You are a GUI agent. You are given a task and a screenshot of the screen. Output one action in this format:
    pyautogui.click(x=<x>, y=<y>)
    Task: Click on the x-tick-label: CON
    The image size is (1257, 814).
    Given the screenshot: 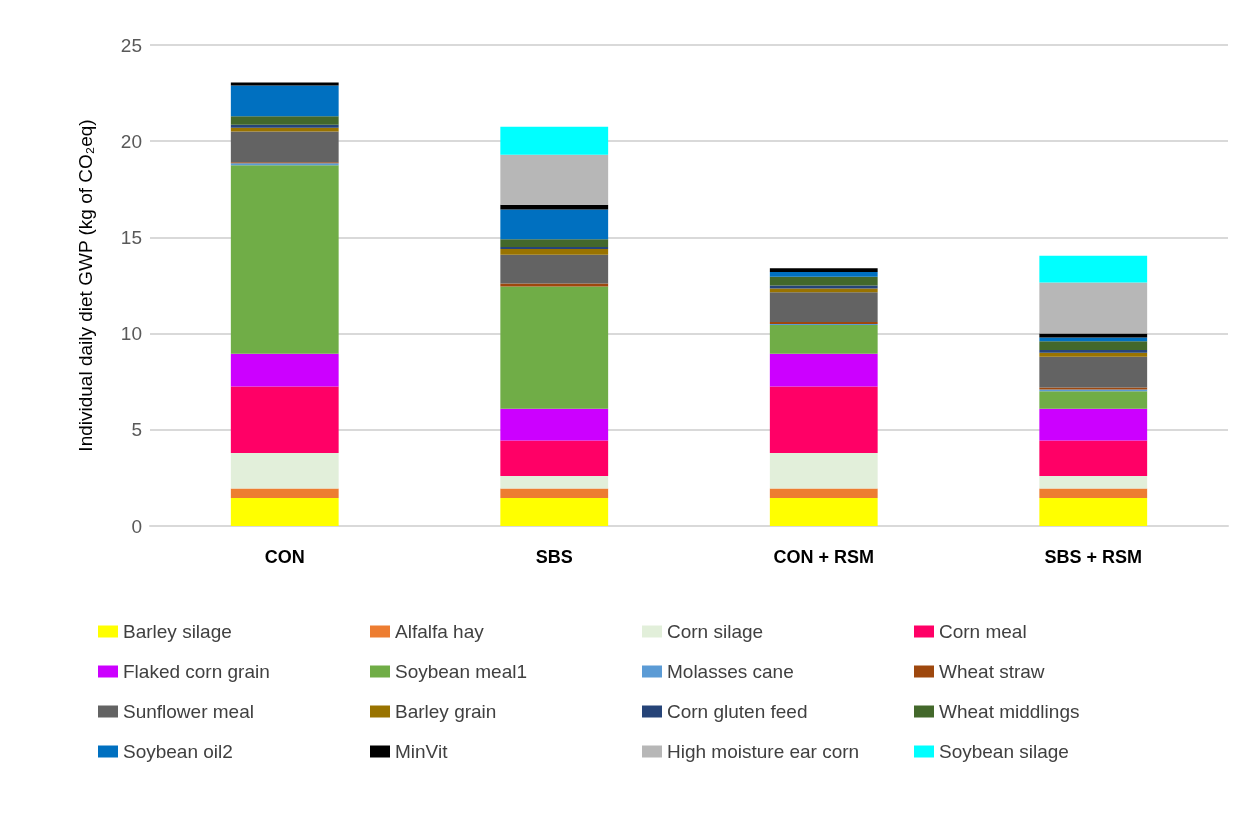 What is the action you would take?
    pyautogui.click(x=284, y=557)
    